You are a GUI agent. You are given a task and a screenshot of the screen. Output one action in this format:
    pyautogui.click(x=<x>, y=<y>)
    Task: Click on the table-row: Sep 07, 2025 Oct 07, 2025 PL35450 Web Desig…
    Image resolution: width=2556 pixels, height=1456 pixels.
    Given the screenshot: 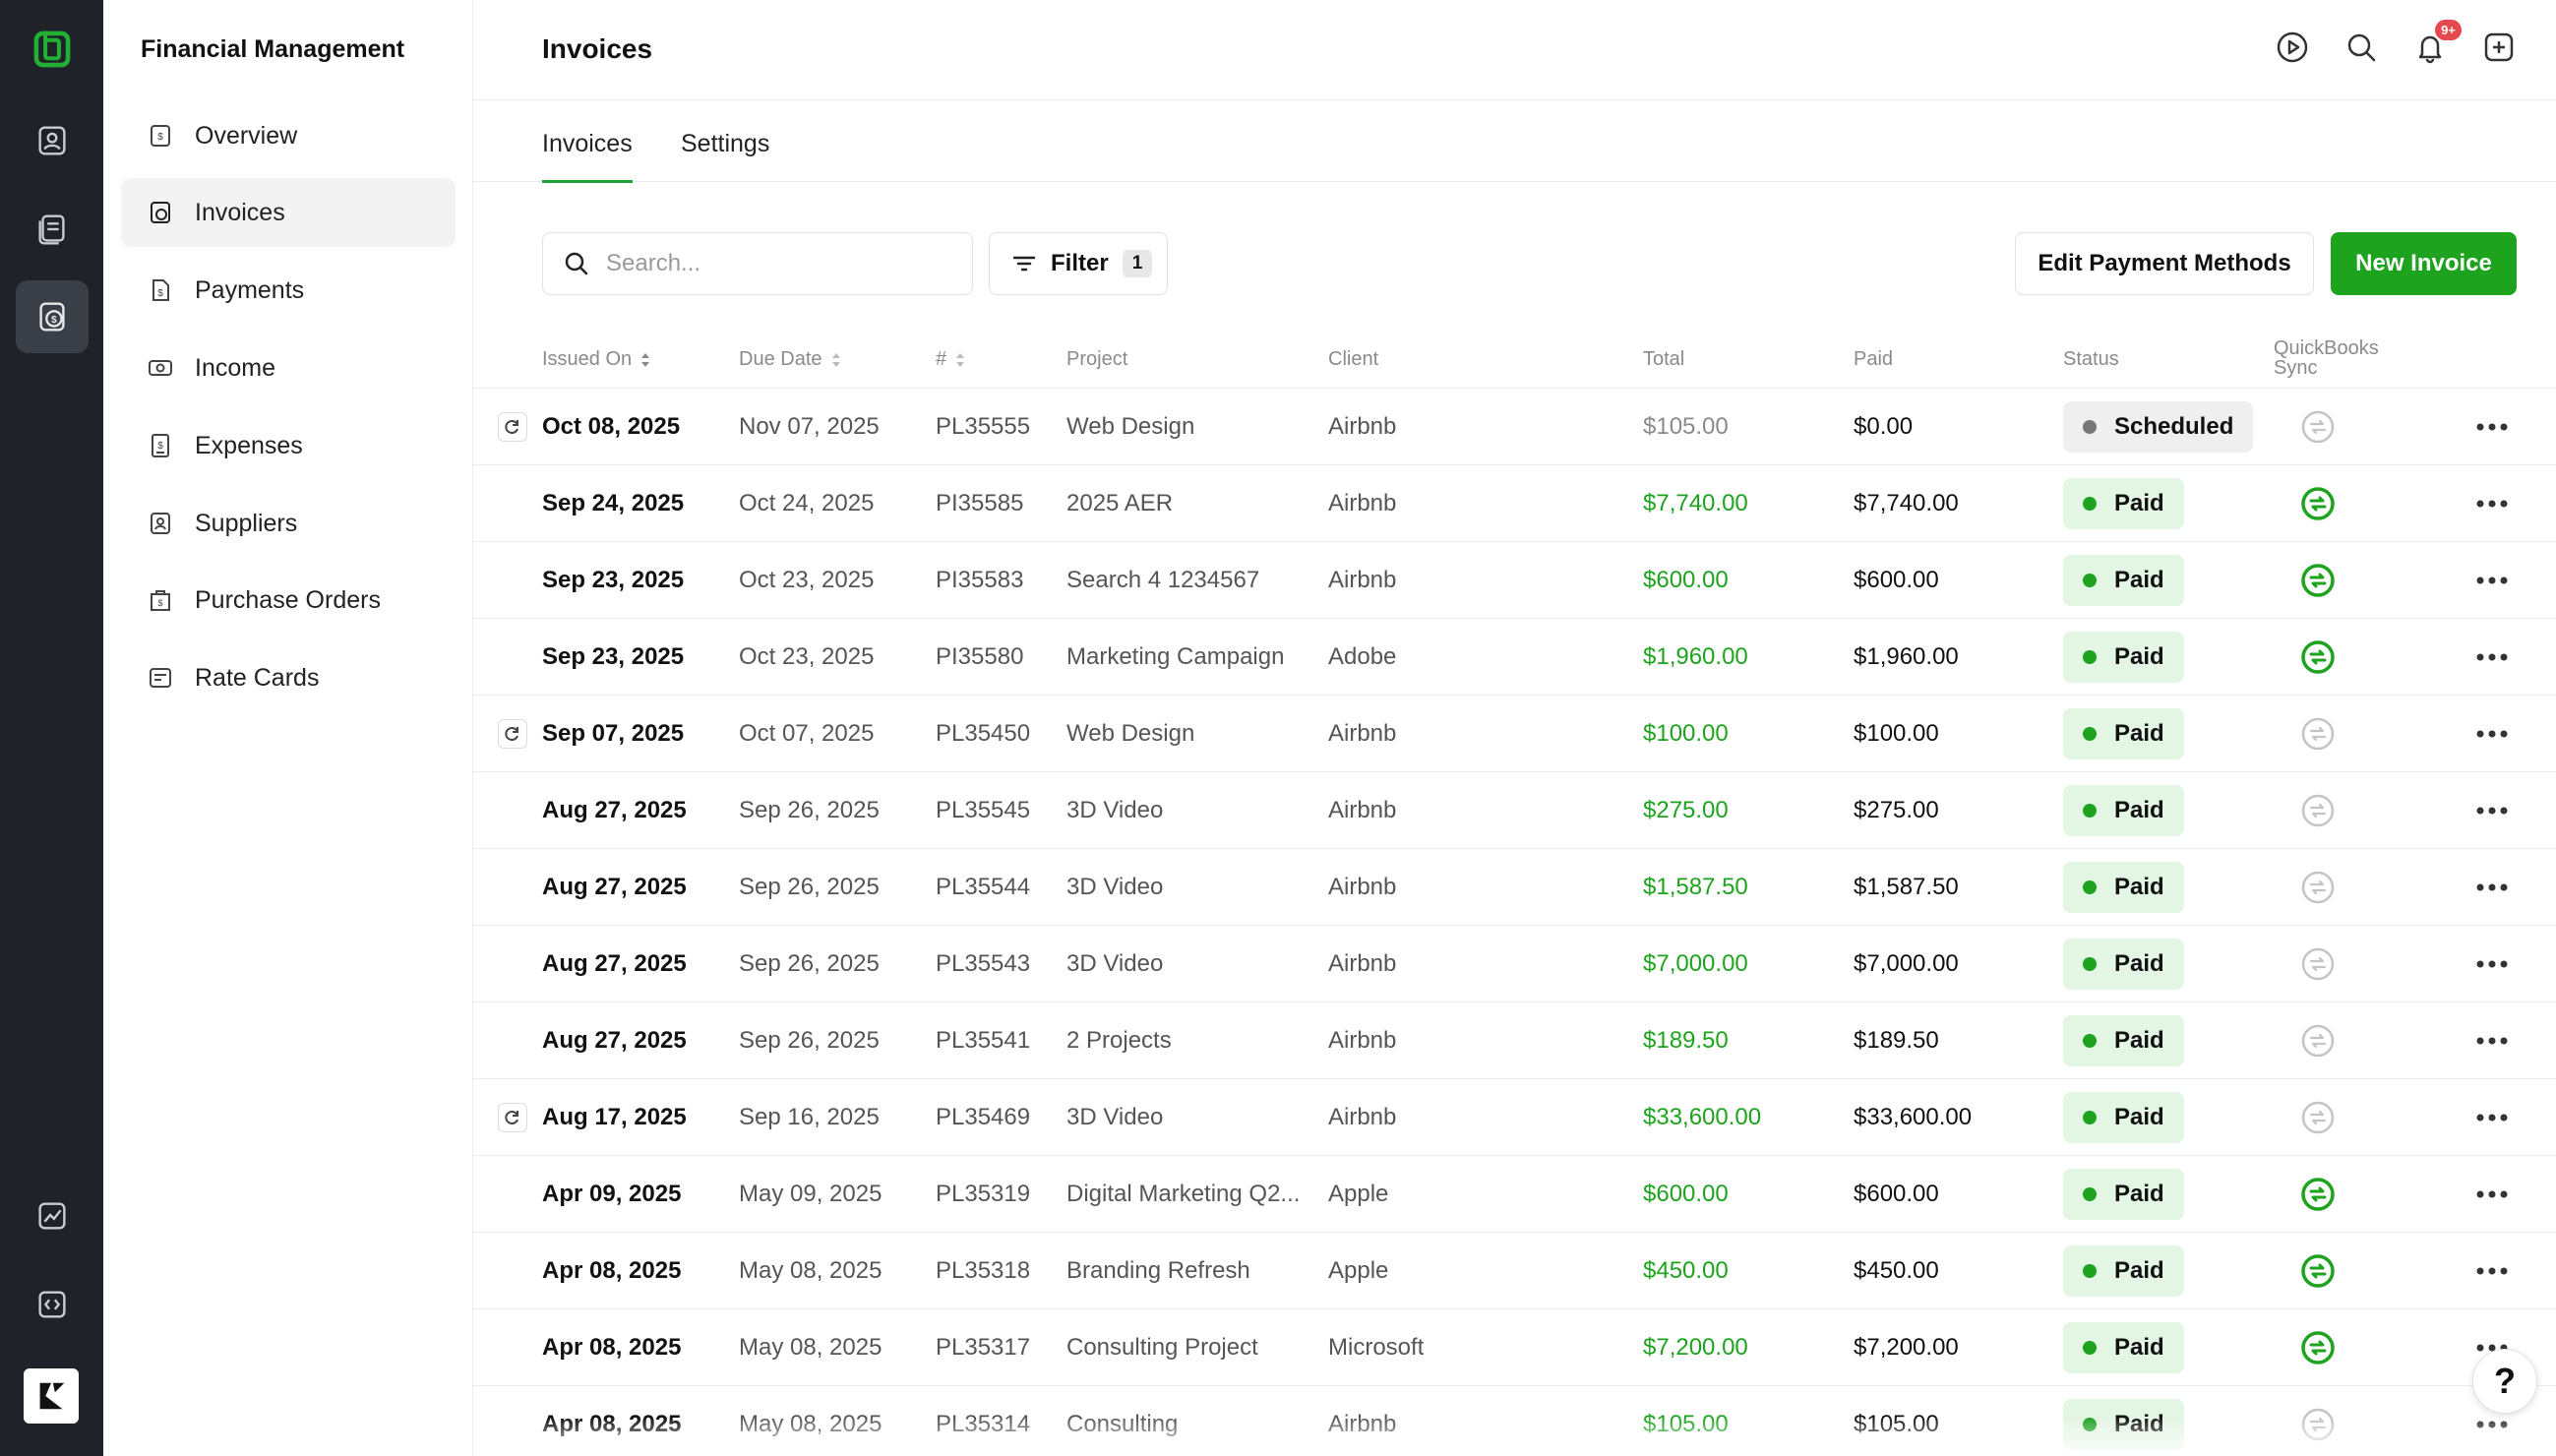 What is the action you would take?
    pyautogui.click(x=1514, y=734)
    